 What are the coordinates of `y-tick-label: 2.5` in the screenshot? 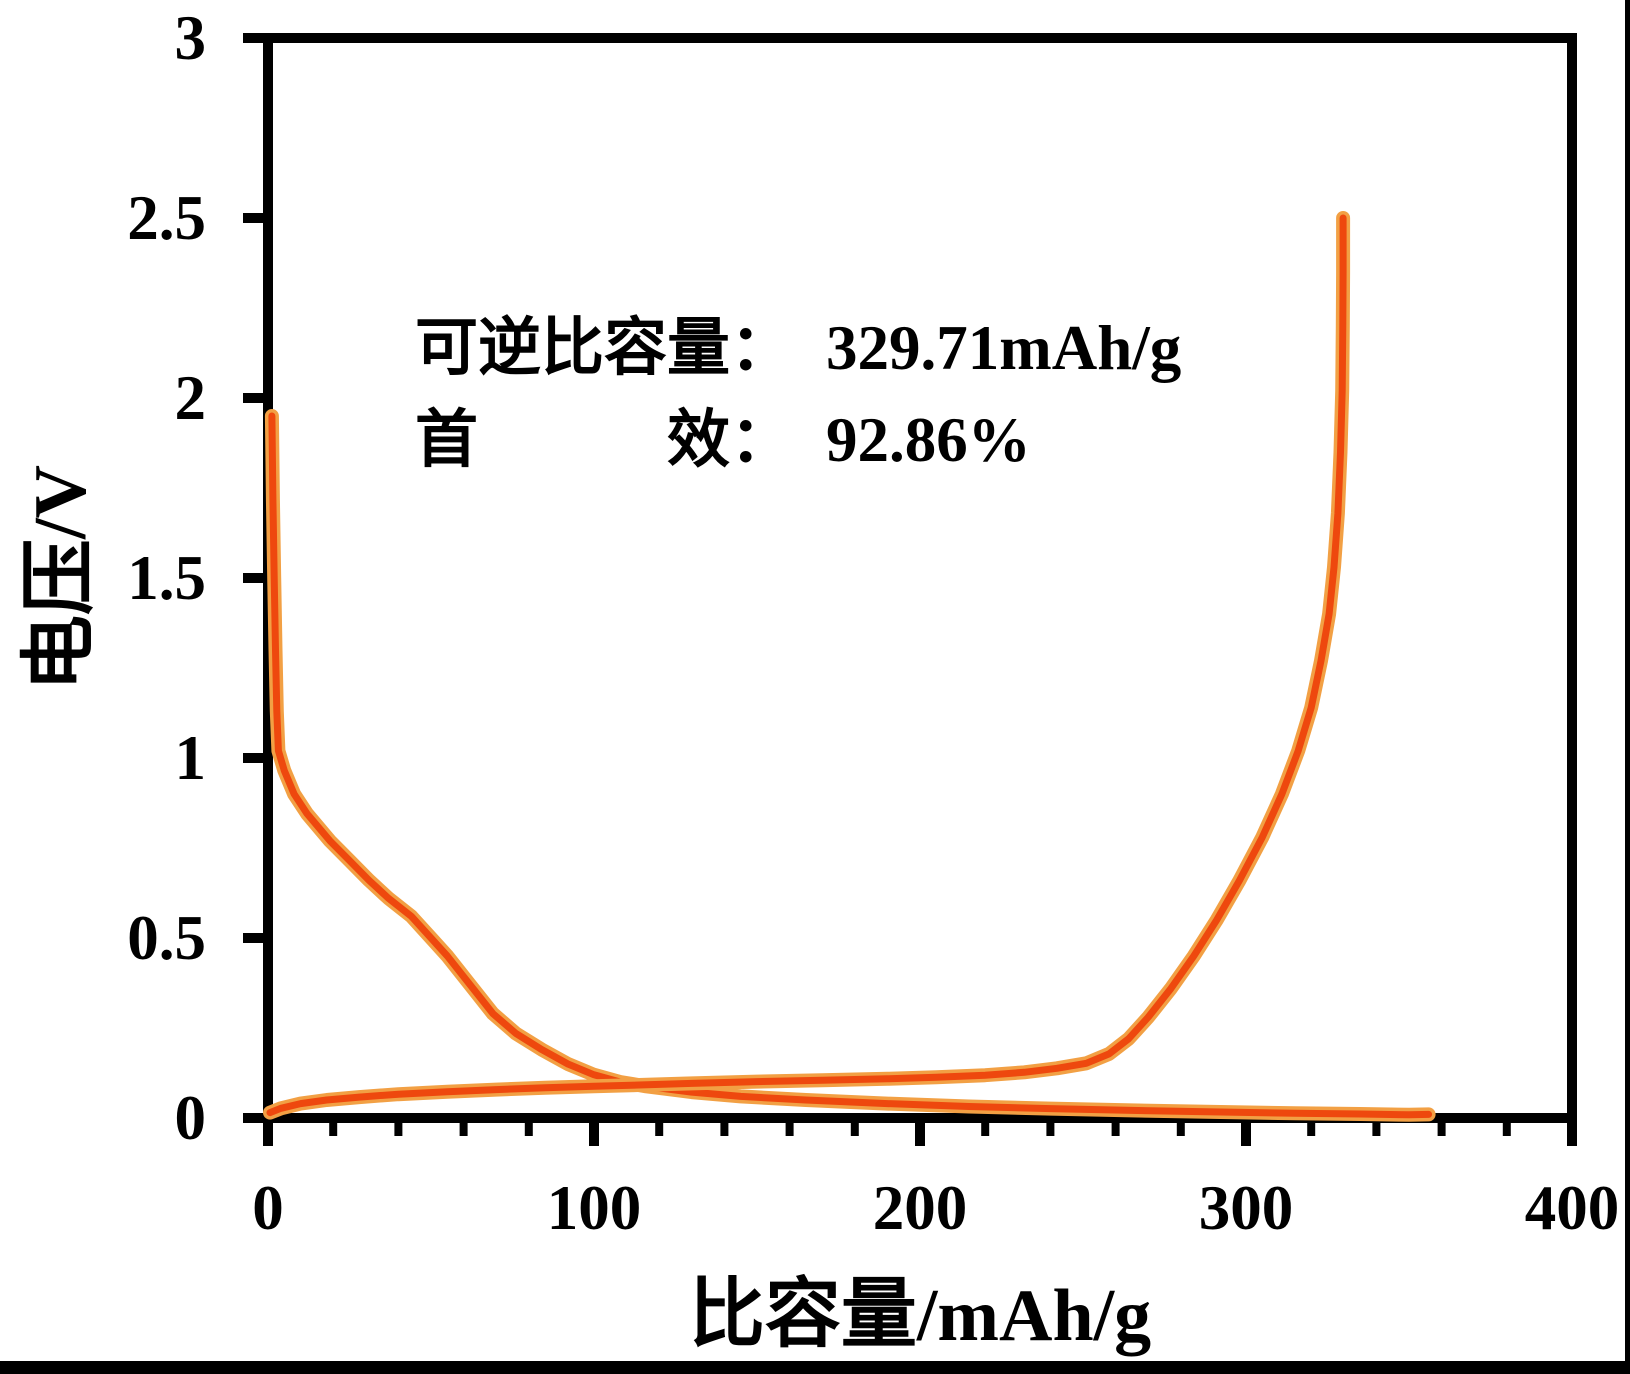 It's located at (166, 218).